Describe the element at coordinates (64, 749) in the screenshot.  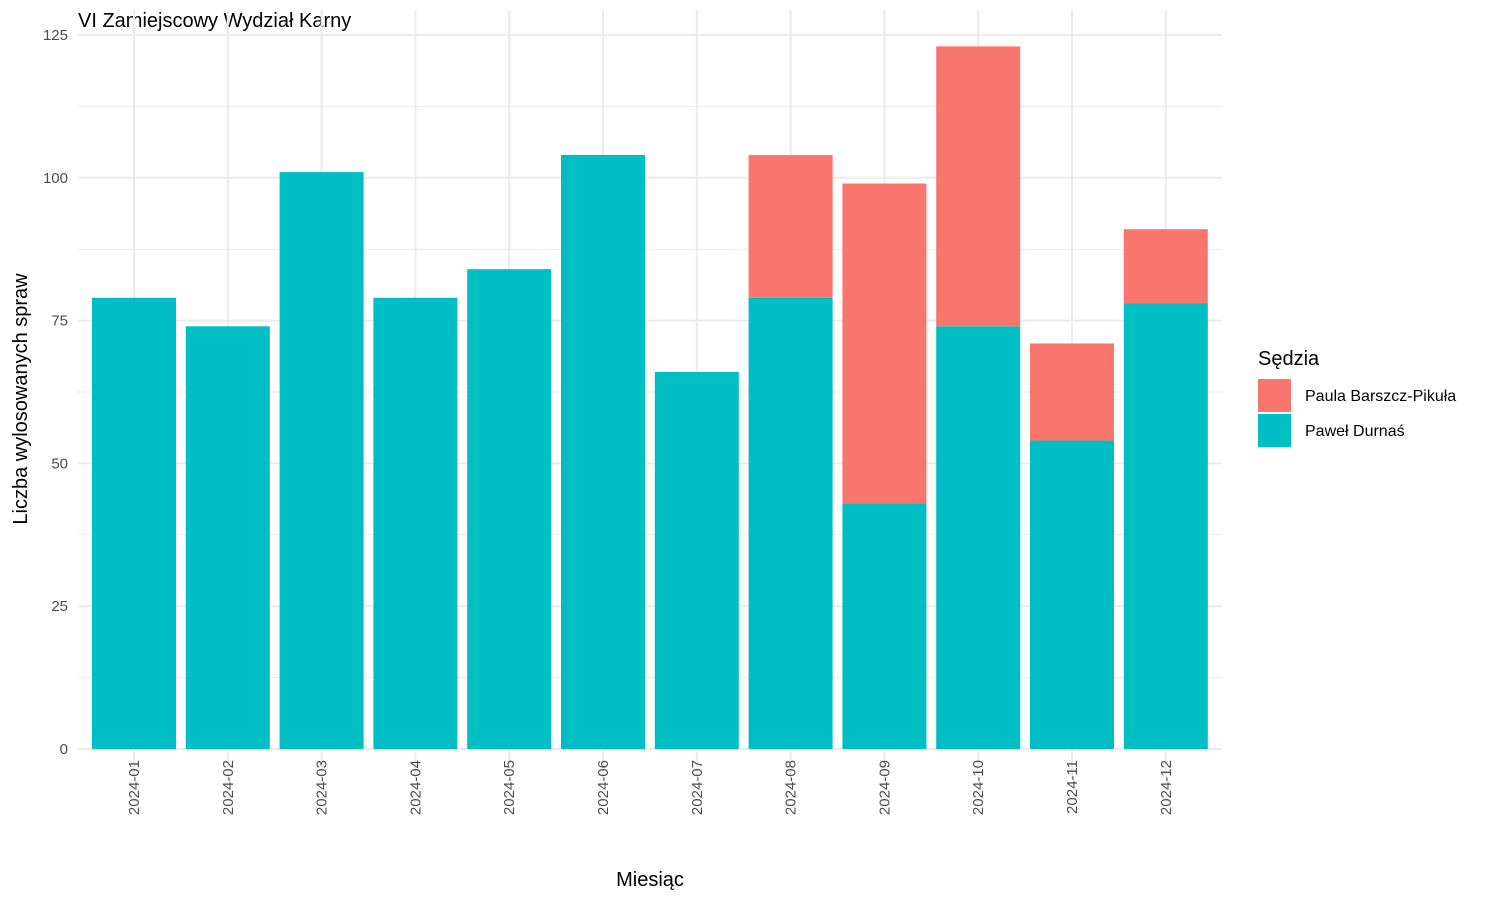
I see `y-tick-label: 0` at that location.